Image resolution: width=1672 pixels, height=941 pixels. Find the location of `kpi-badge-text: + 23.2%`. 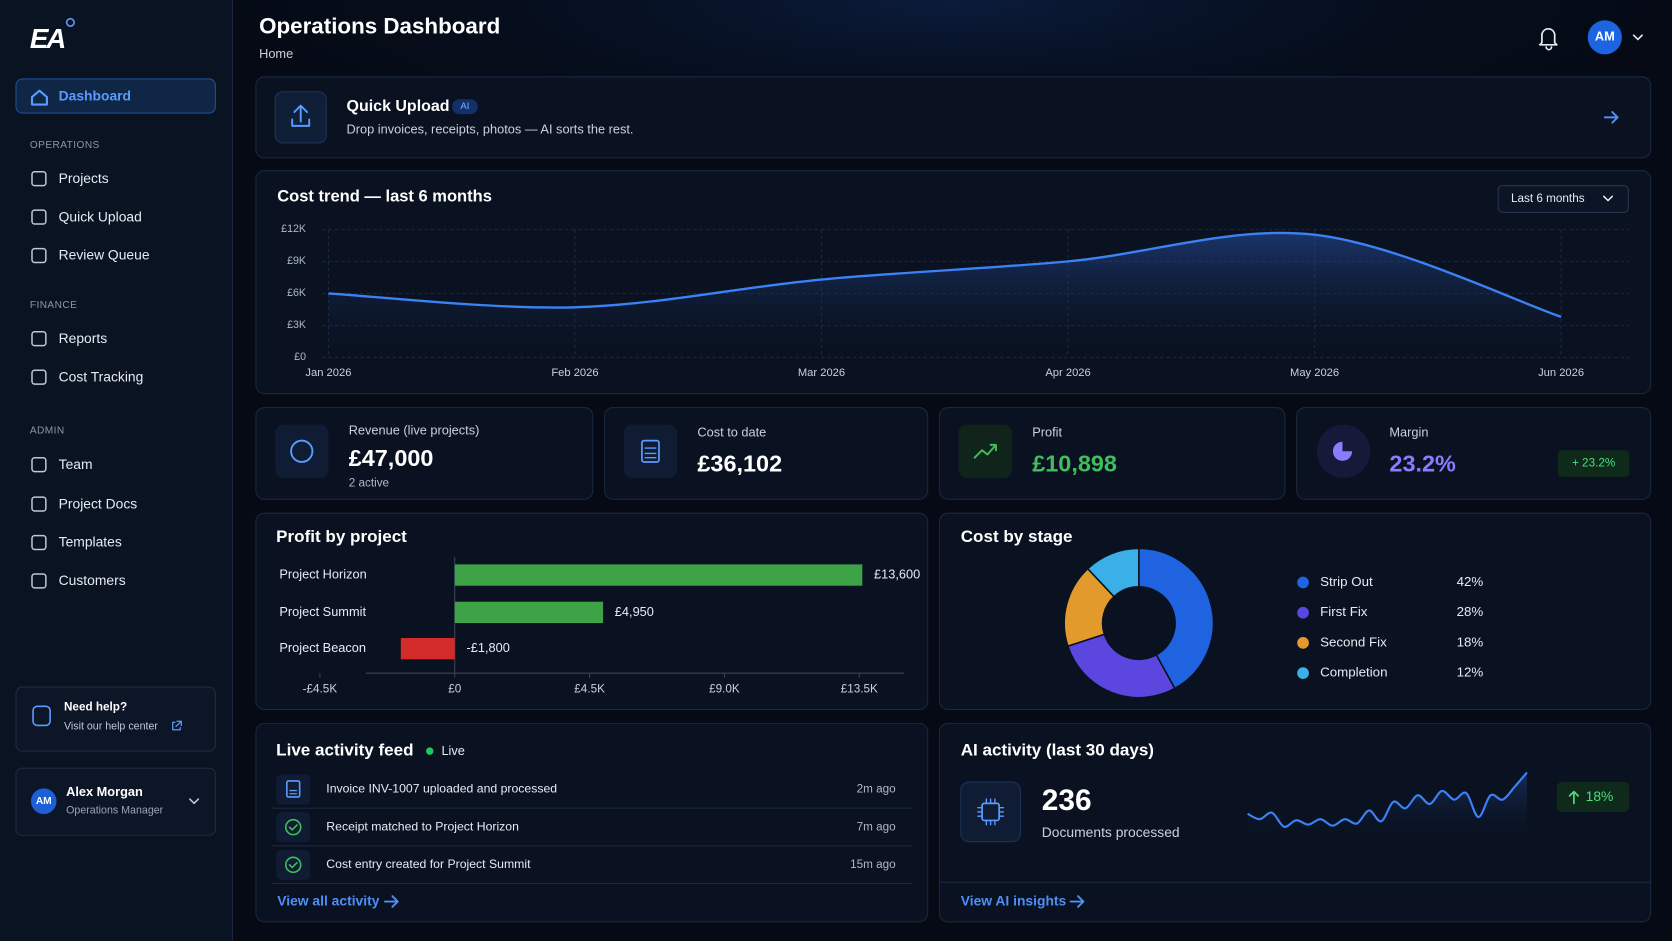

kpi-badge-text: + 23.2% is located at coordinates (1593, 463).